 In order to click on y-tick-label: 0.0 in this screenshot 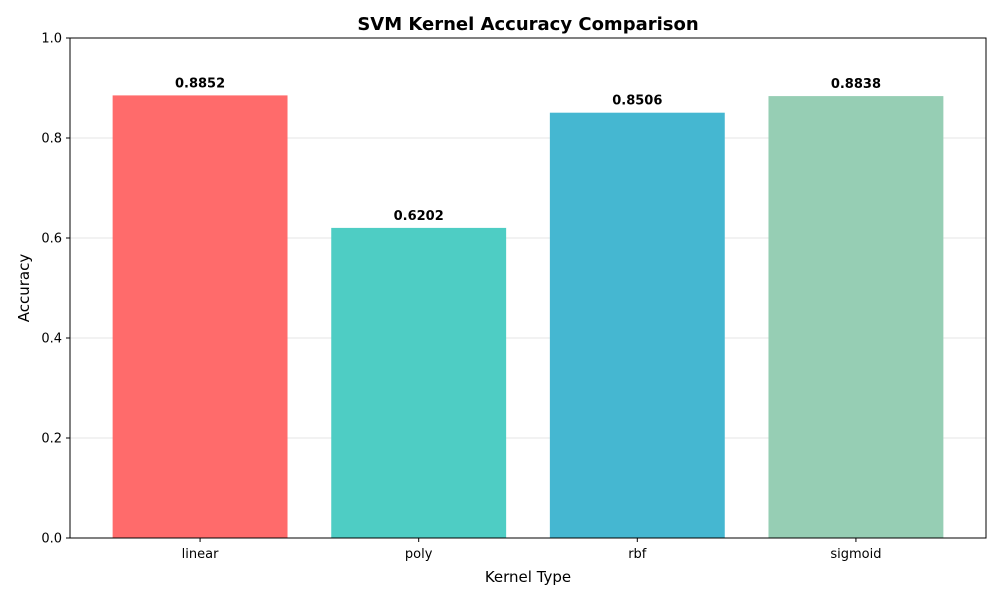, I will do `click(51, 539)`.